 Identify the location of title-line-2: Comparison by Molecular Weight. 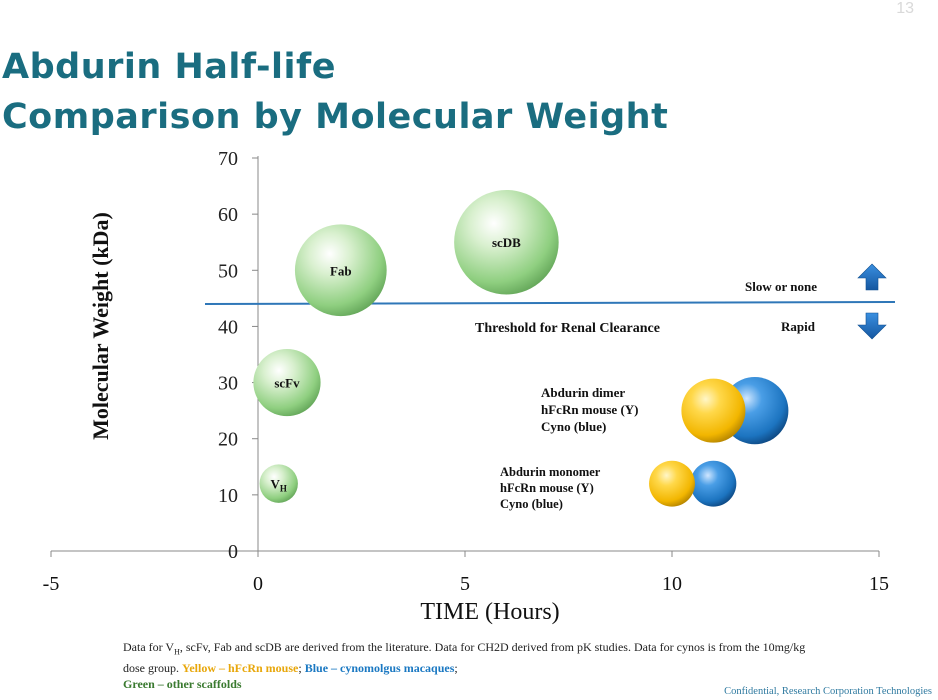
(335, 117).